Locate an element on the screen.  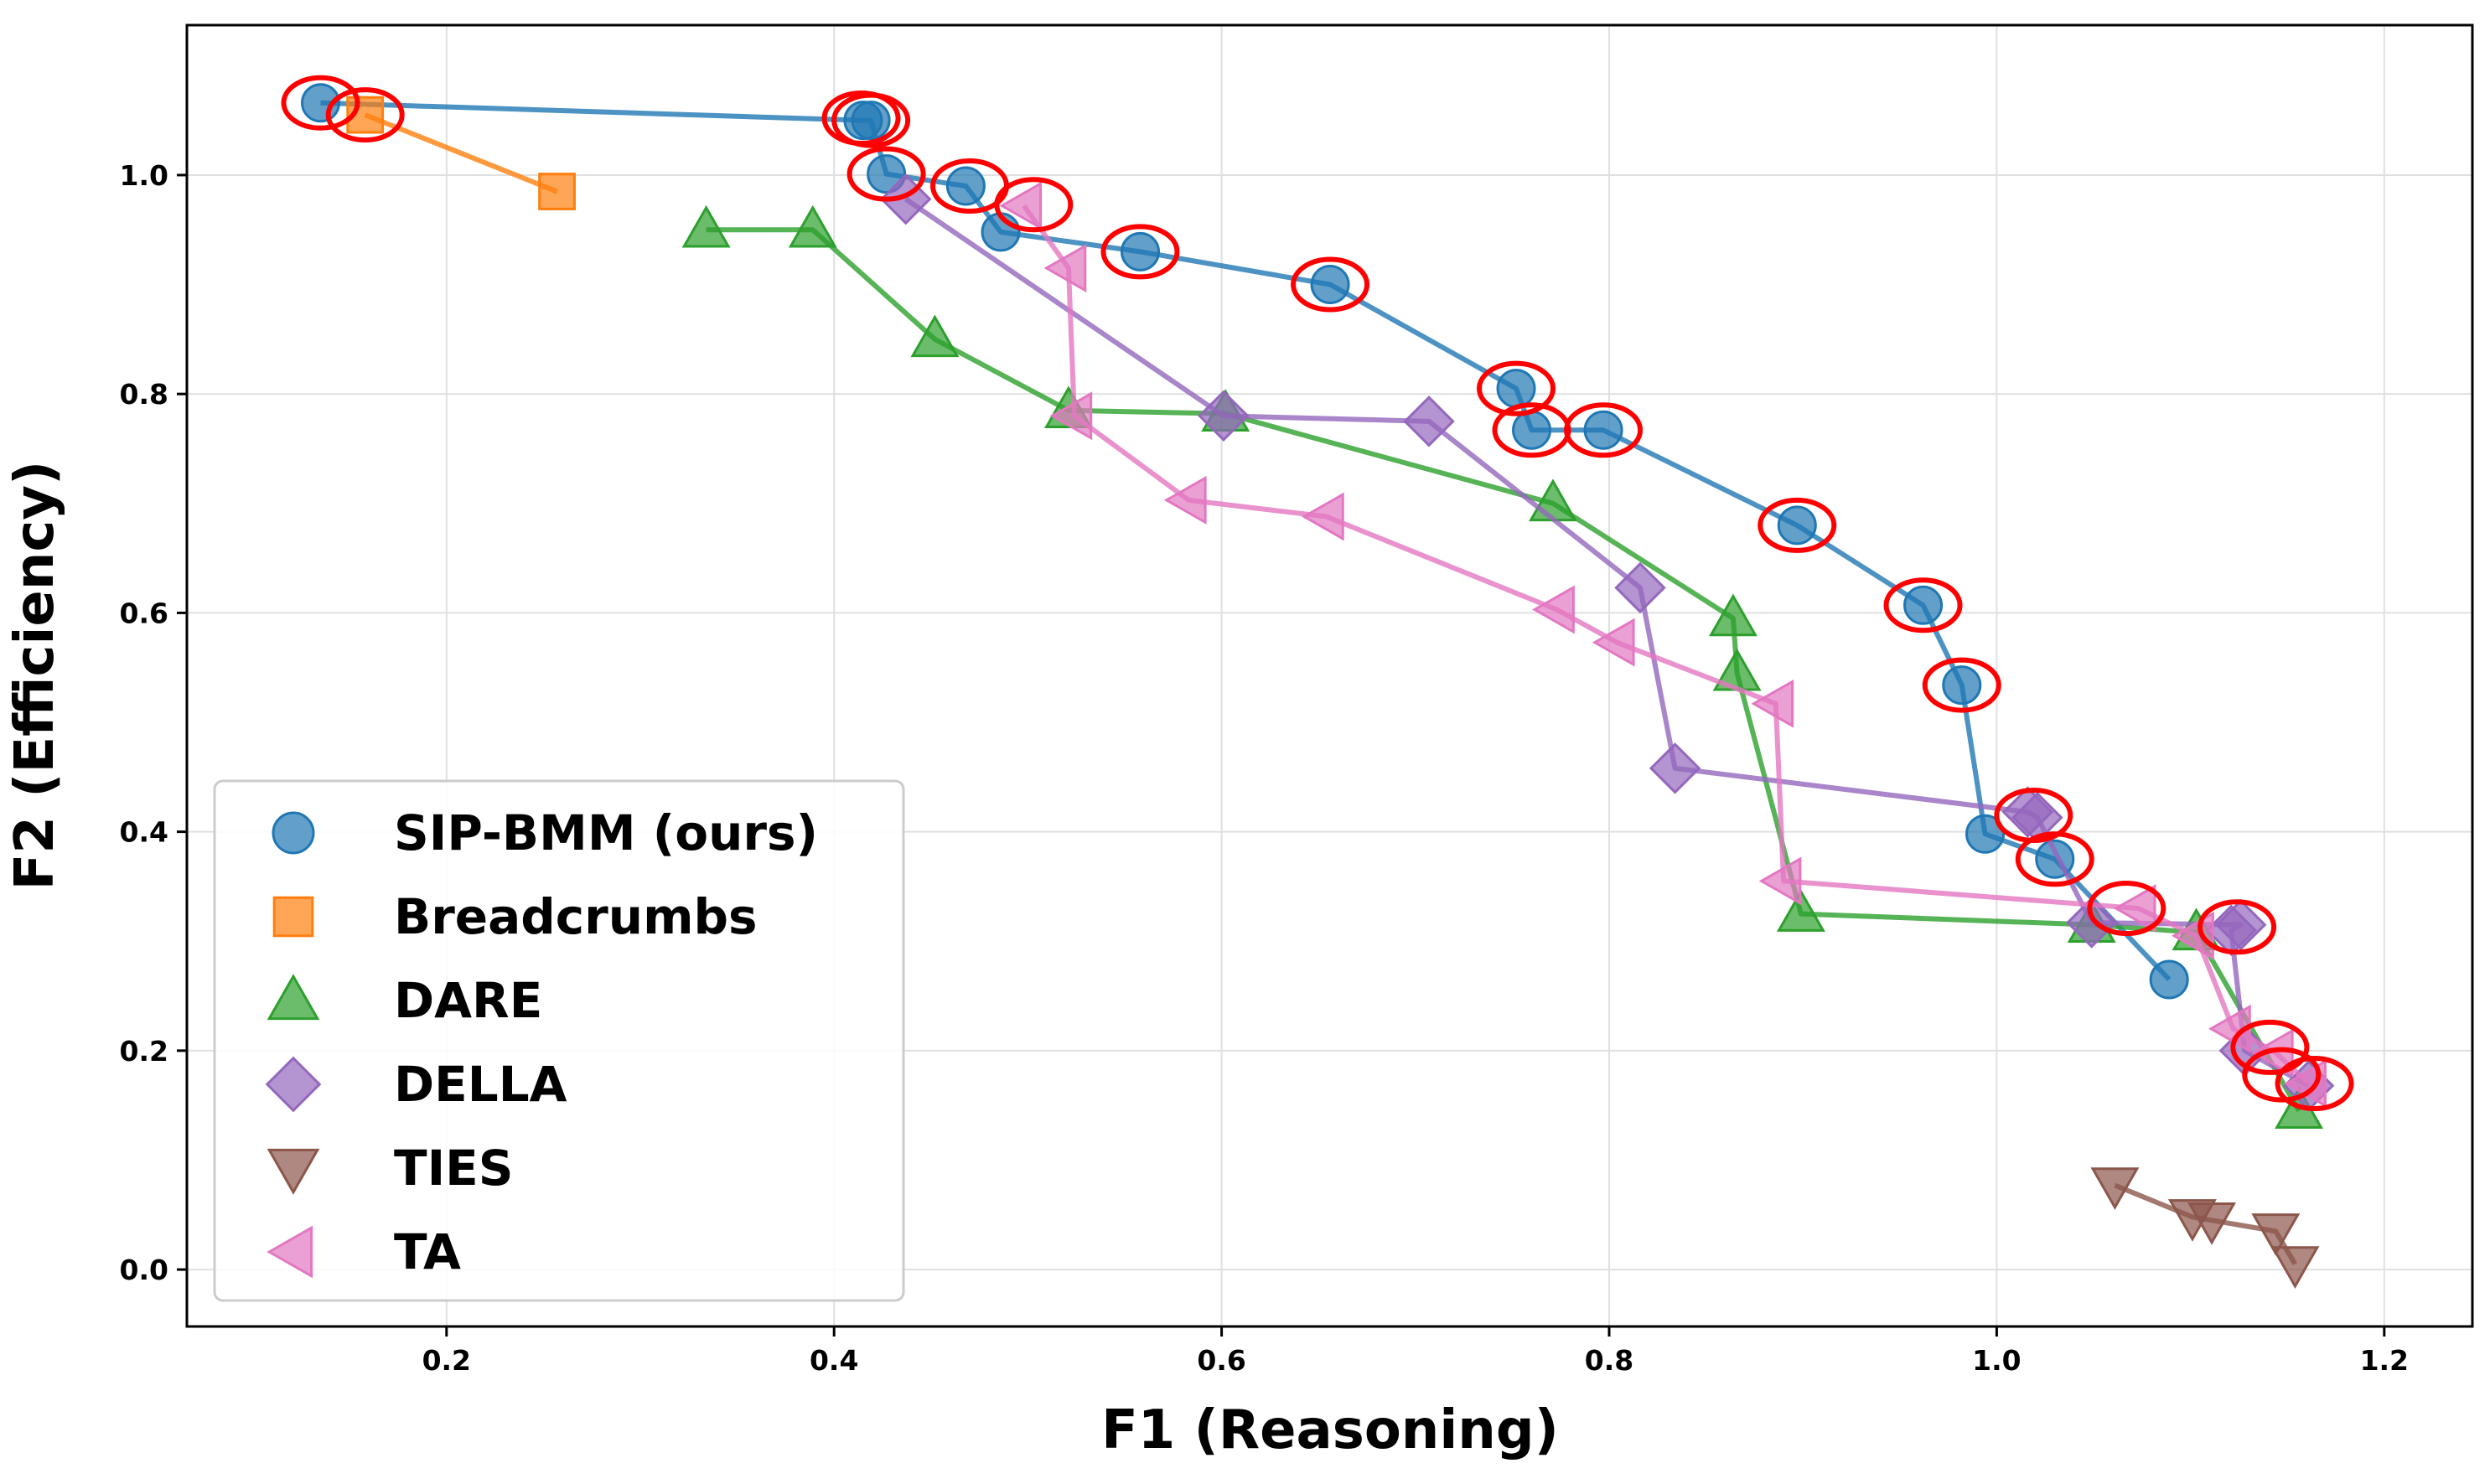
legend-marker-ta is located at coordinates (290, 1252).